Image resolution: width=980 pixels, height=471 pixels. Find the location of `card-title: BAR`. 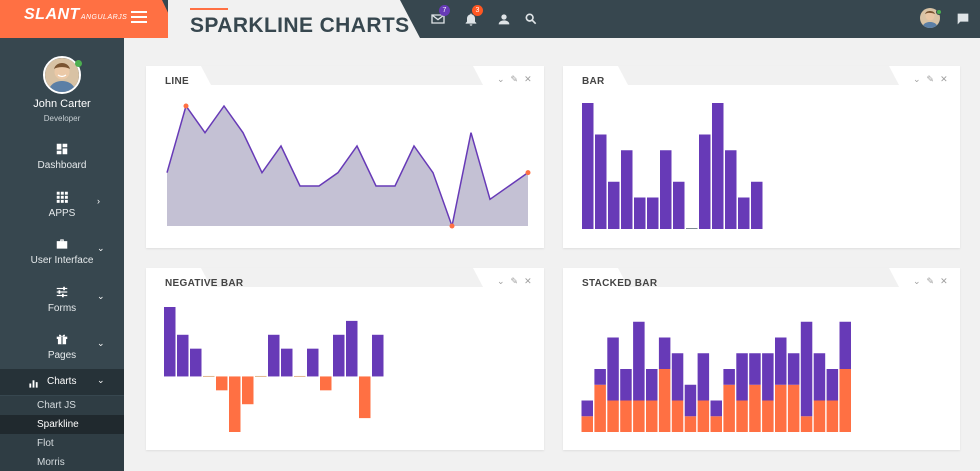

card-title: BAR is located at coordinates (593, 81).